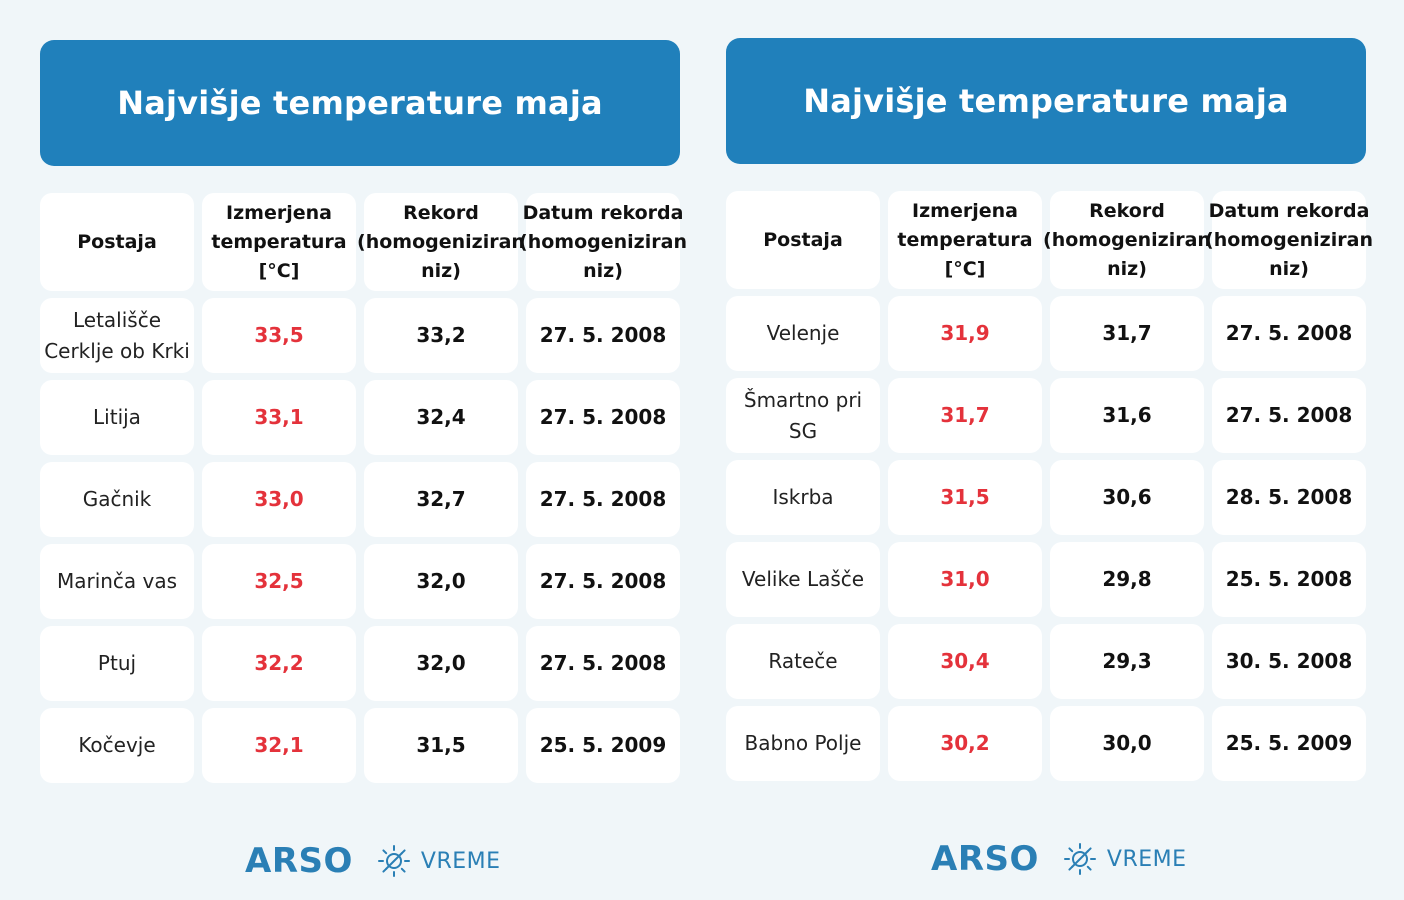 The width and height of the screenshot is (1404, 900). What do you see at coordinates (117, 663) in the screenshot?
I see `station-cell: Ptuj` at bounding box center [117, 663].